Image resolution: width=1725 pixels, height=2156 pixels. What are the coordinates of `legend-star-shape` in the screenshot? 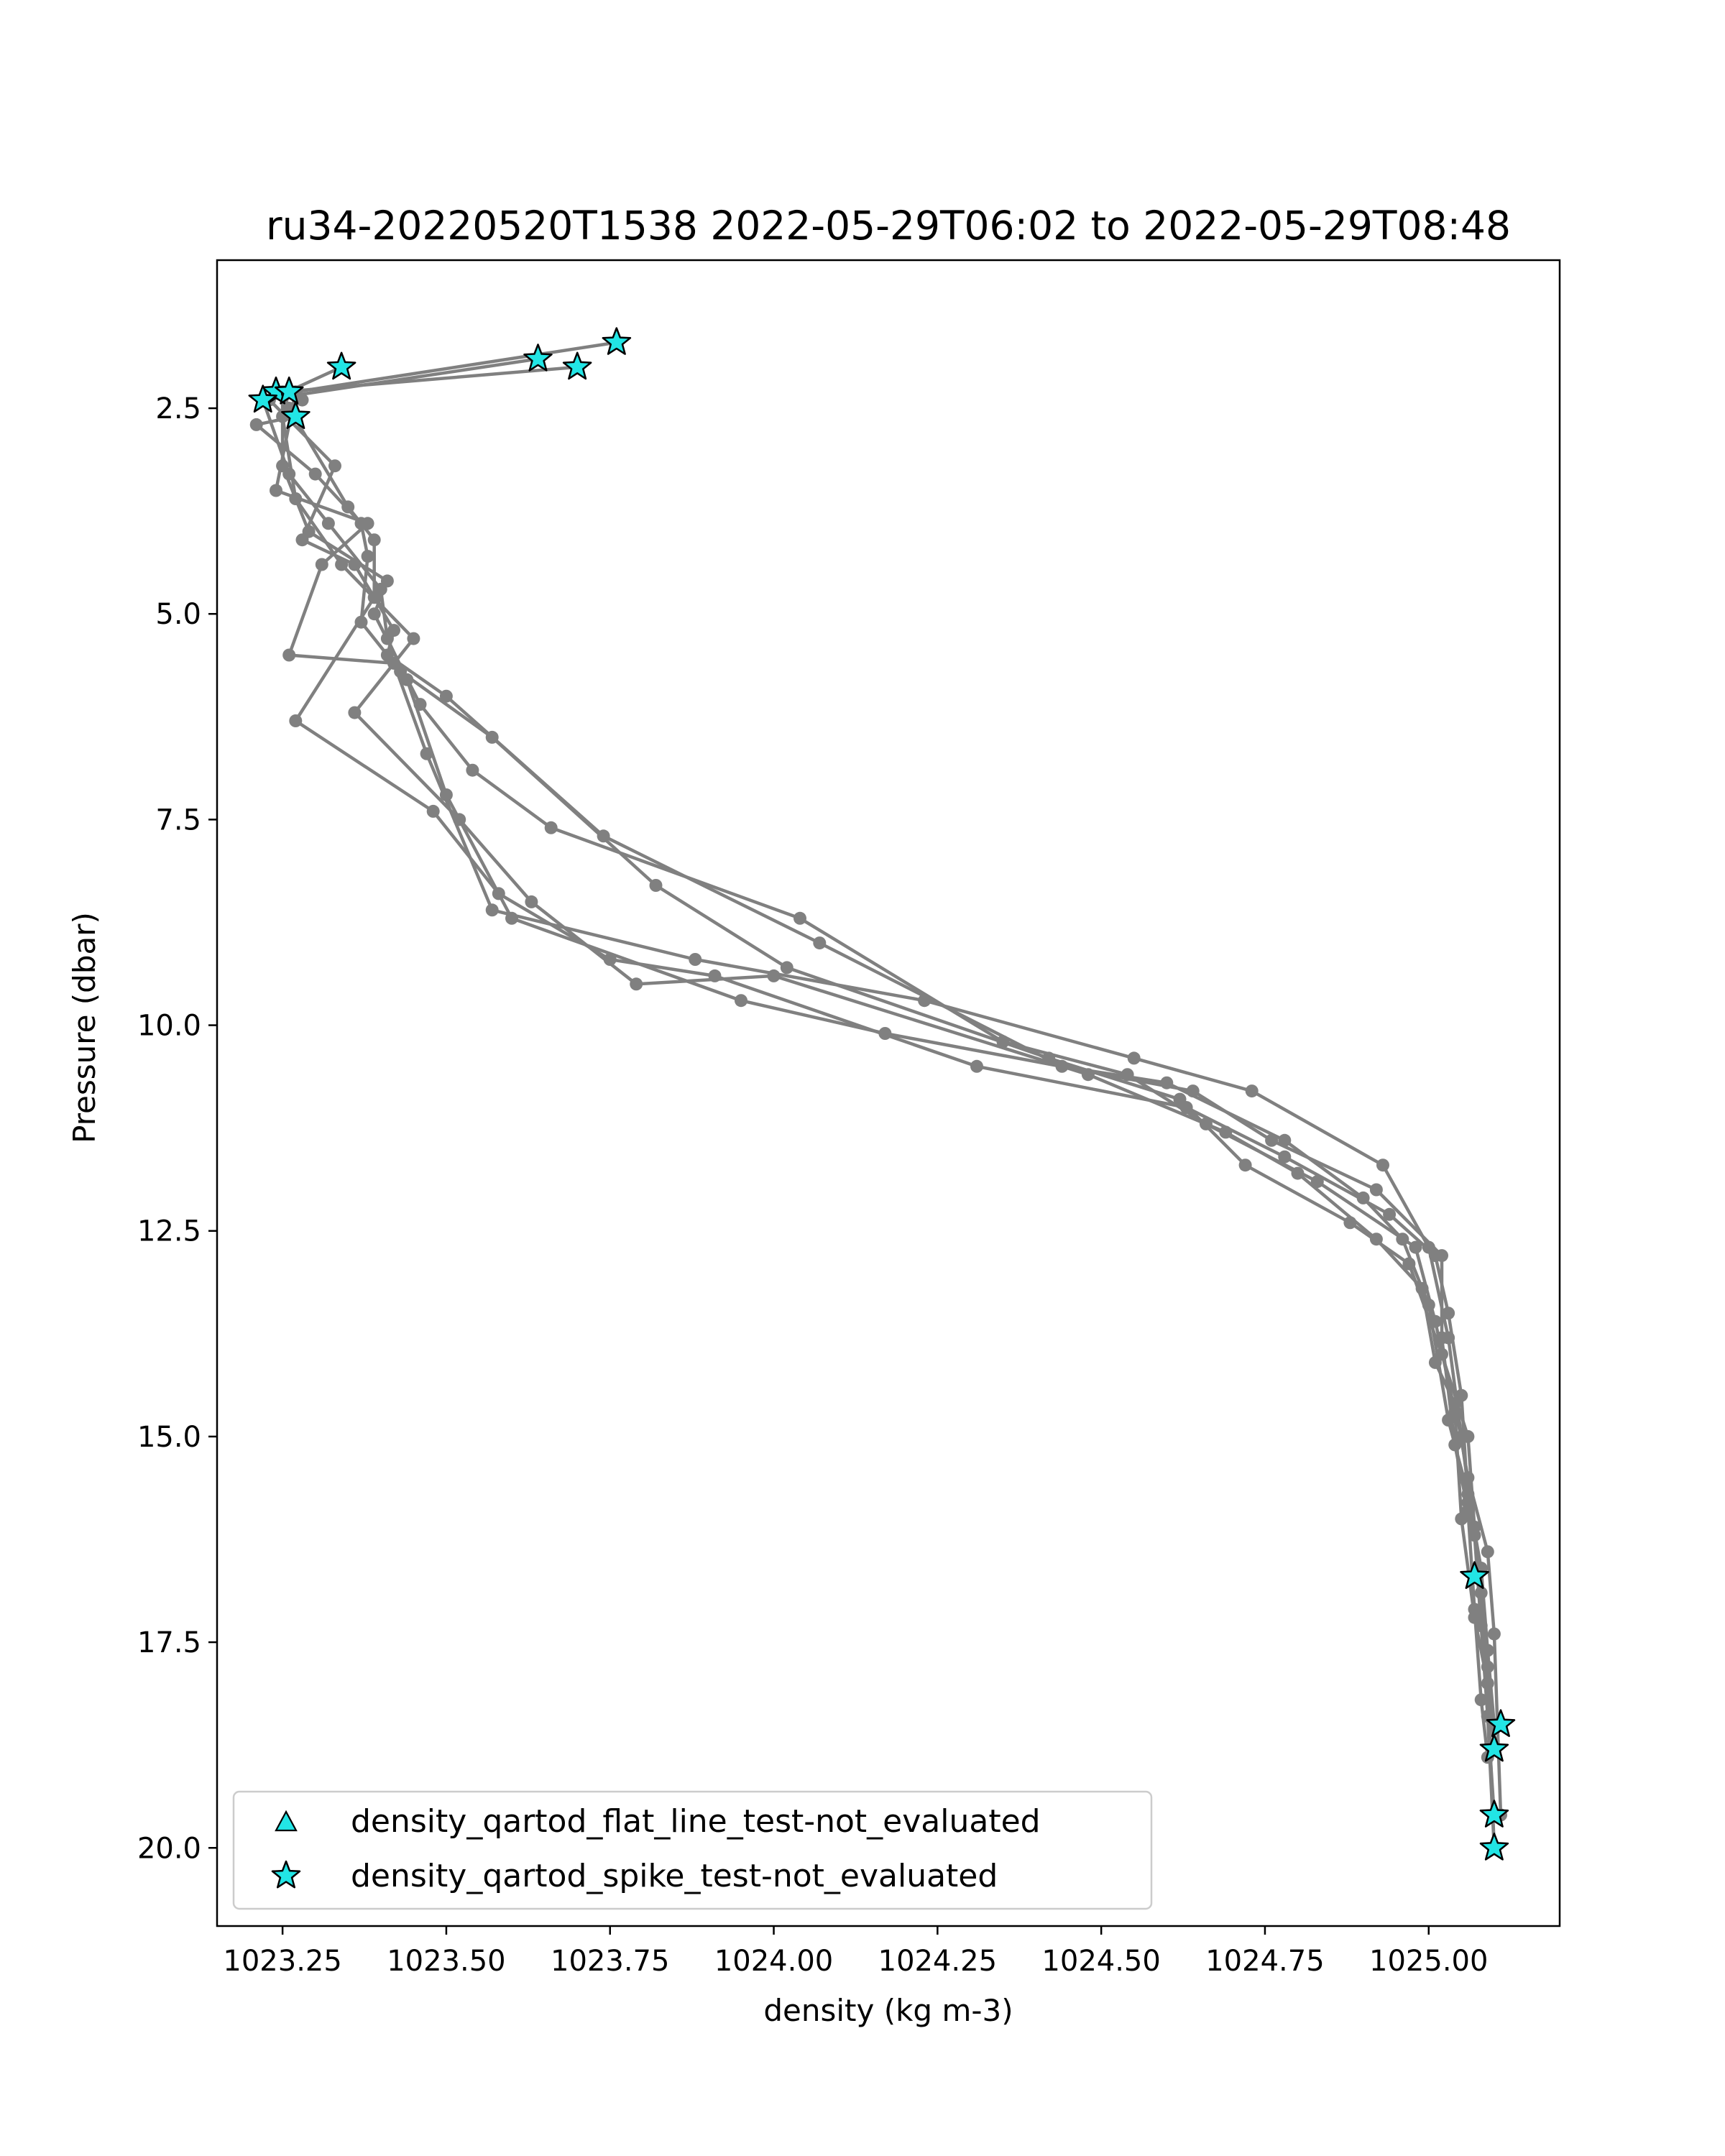 It's located at (286, 1874).